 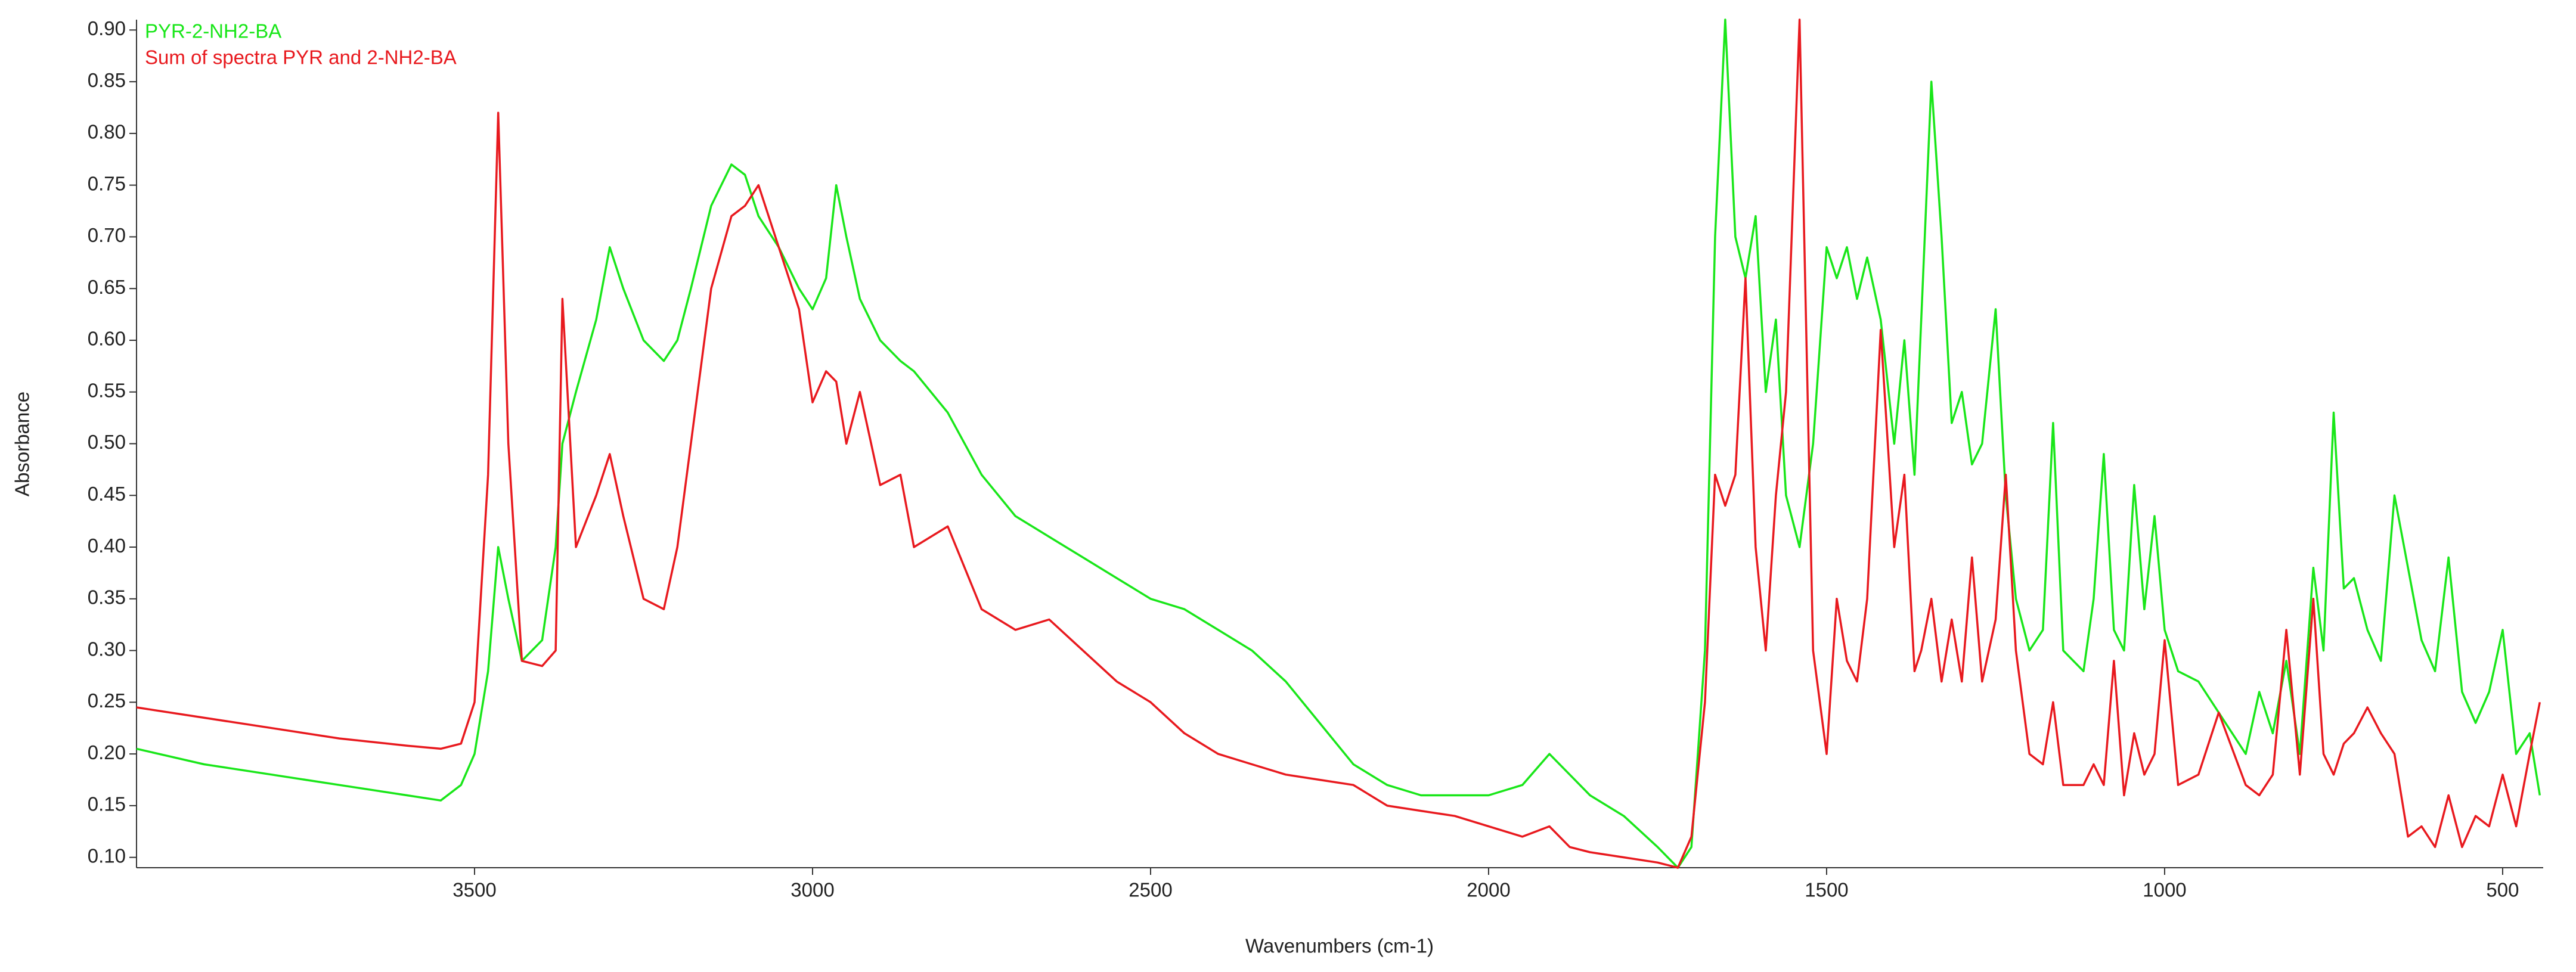 What do you see at coordinates (107, 597) in the screenshot?
I see `y-tick-label: 0.35` at bounding box center [107, 597].